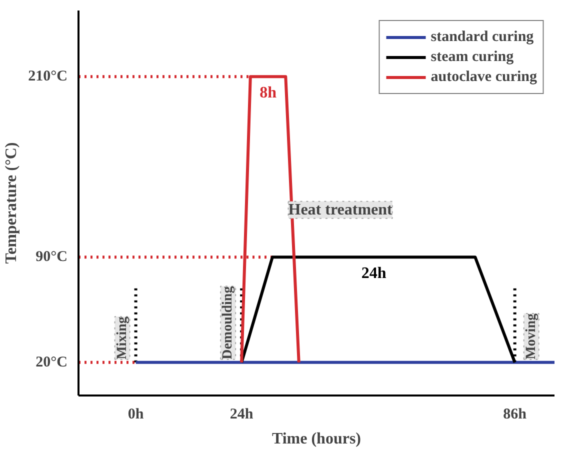 This screenshot has width=569, height=450. I want to click on x-tick-label: 0h, so click(136, 414).